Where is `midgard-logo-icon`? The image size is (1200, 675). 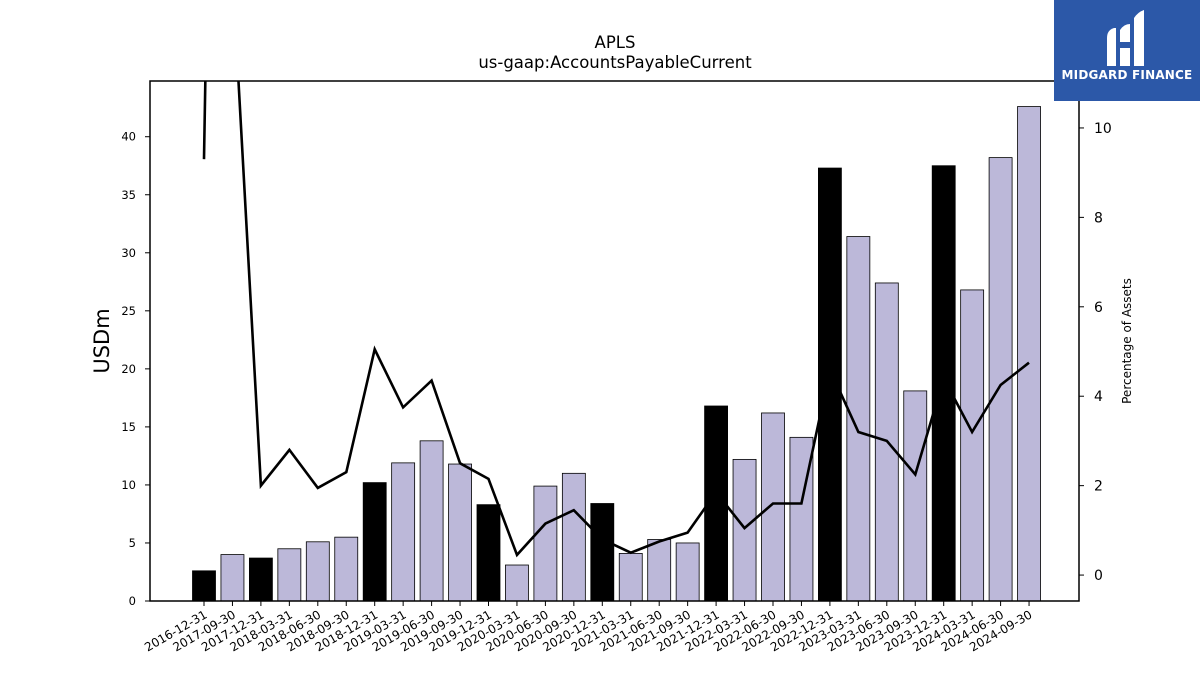
midgard-logo-icon is located at coordinates (1125, 38).